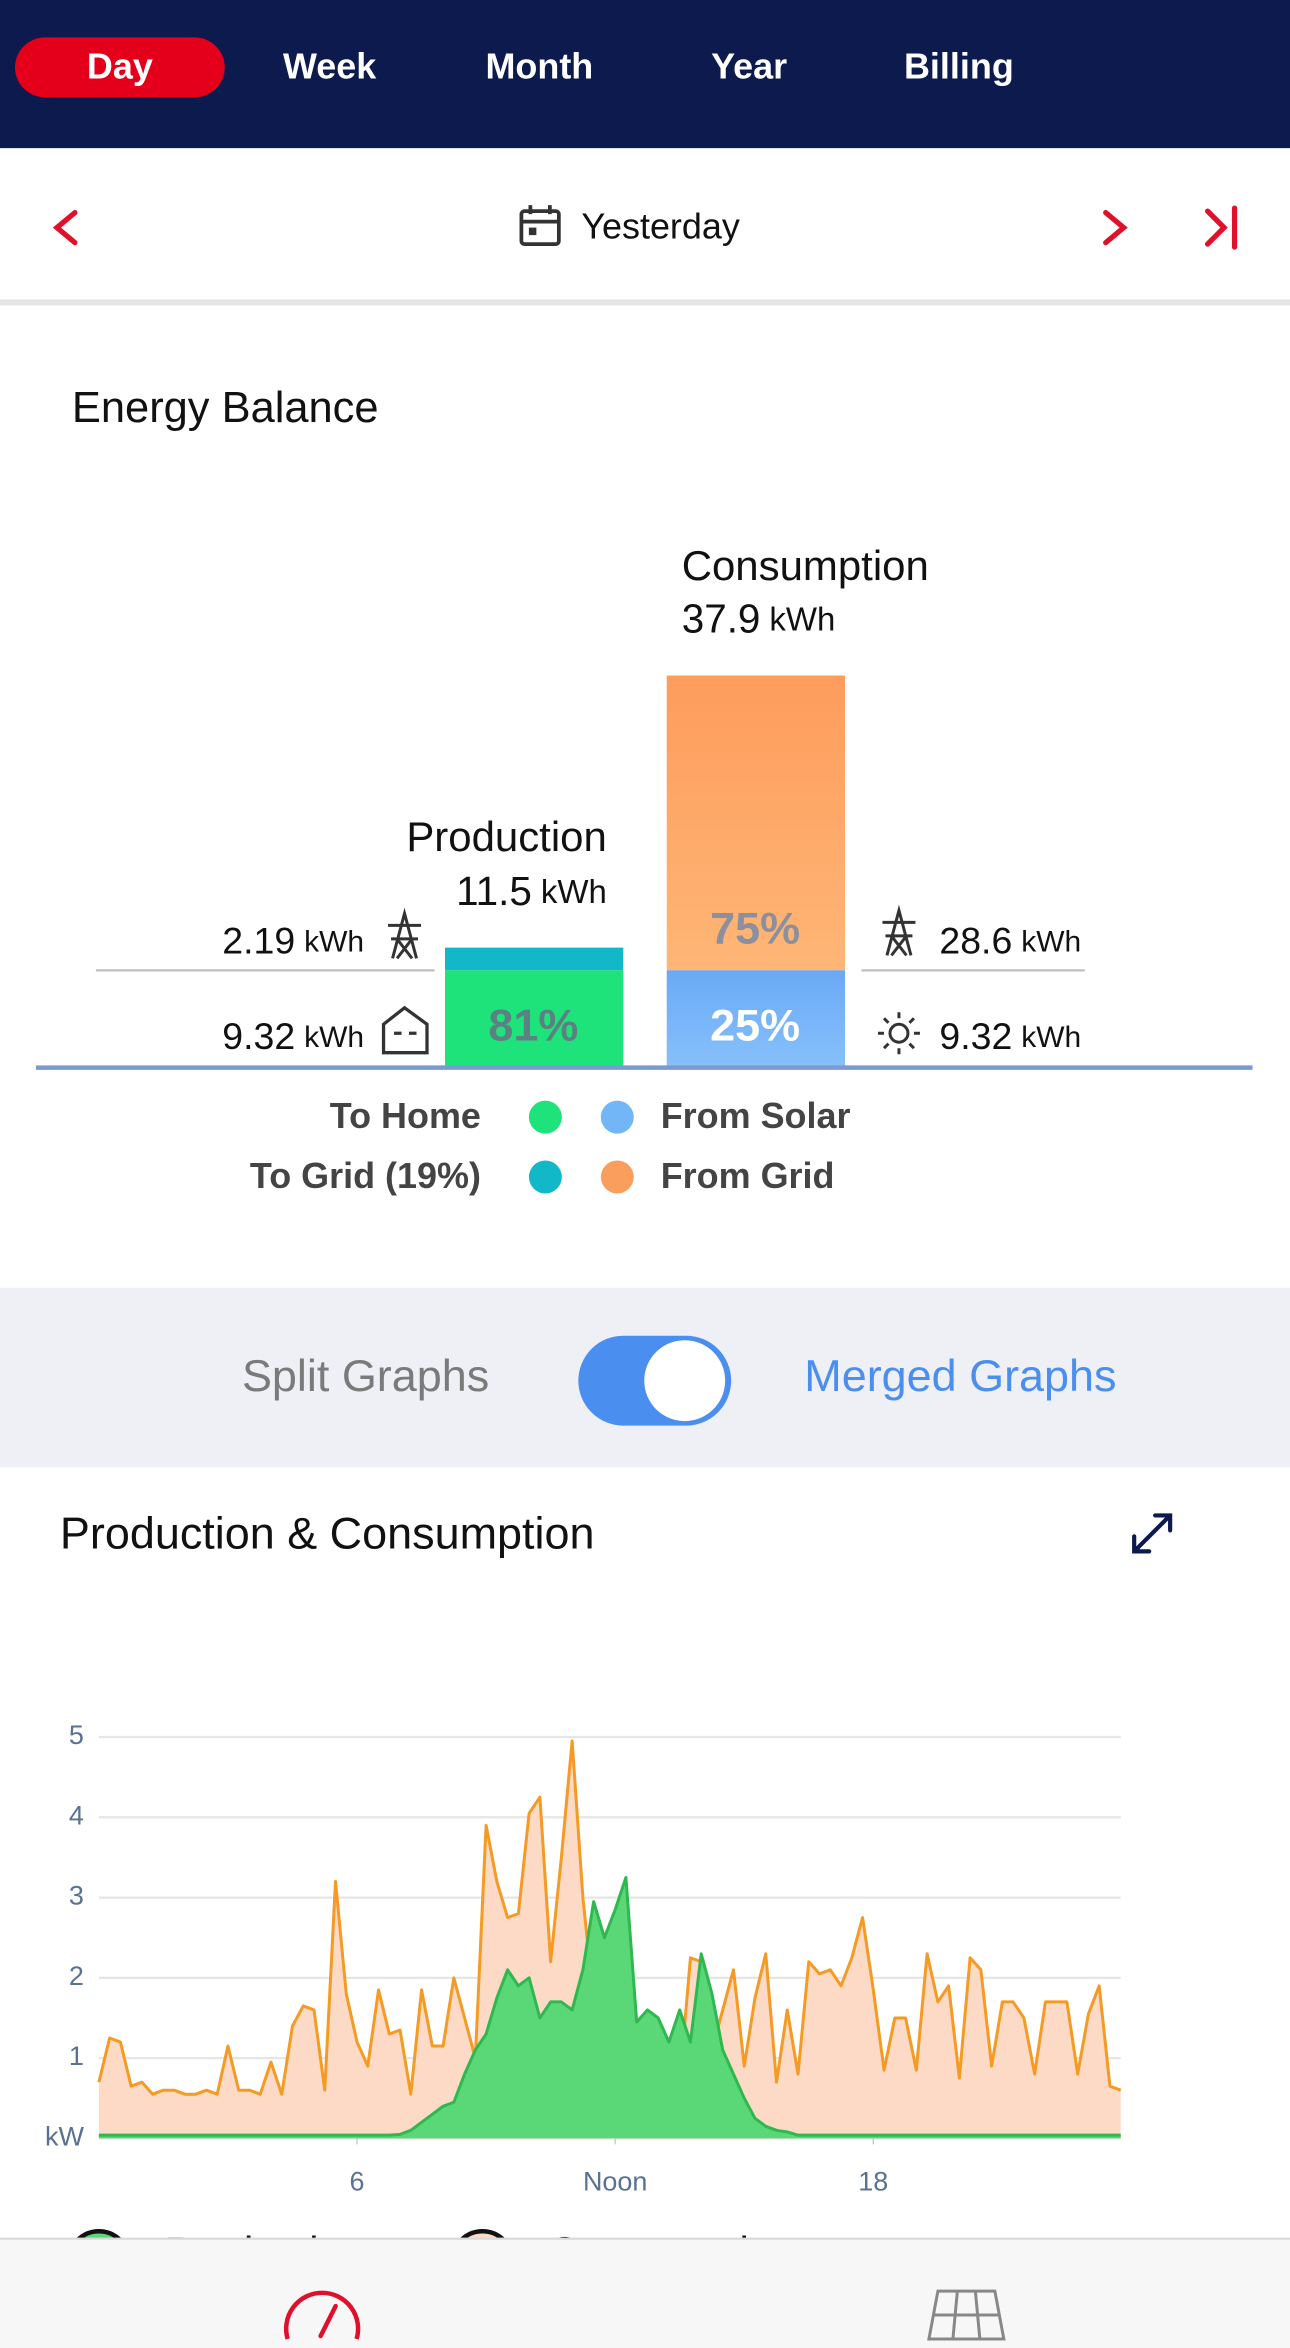 This screenshot has width=1290, height=2348. Describe the element at coordinates (755, 1025) in the screenshot. I see `percent-label: 25%` at that location.